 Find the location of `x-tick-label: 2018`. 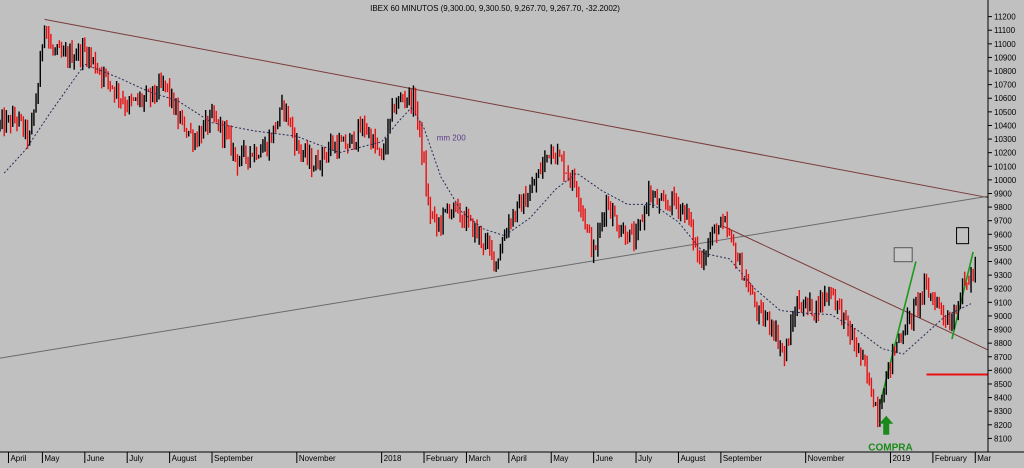

x-tick-label: 2018 is located at coordinates (393, 458).